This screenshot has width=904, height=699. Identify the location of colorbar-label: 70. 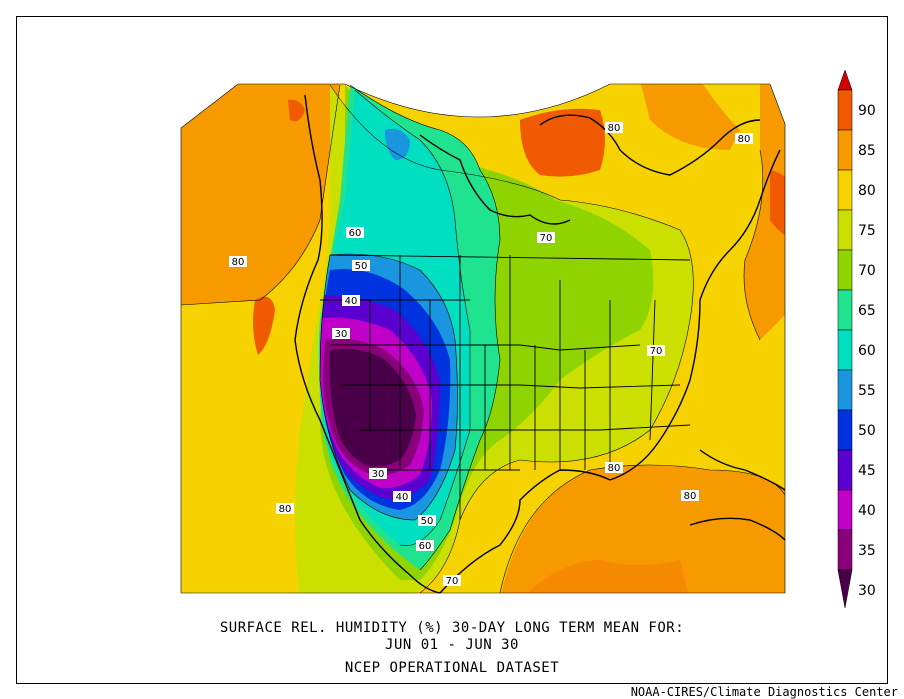
(867, 271).